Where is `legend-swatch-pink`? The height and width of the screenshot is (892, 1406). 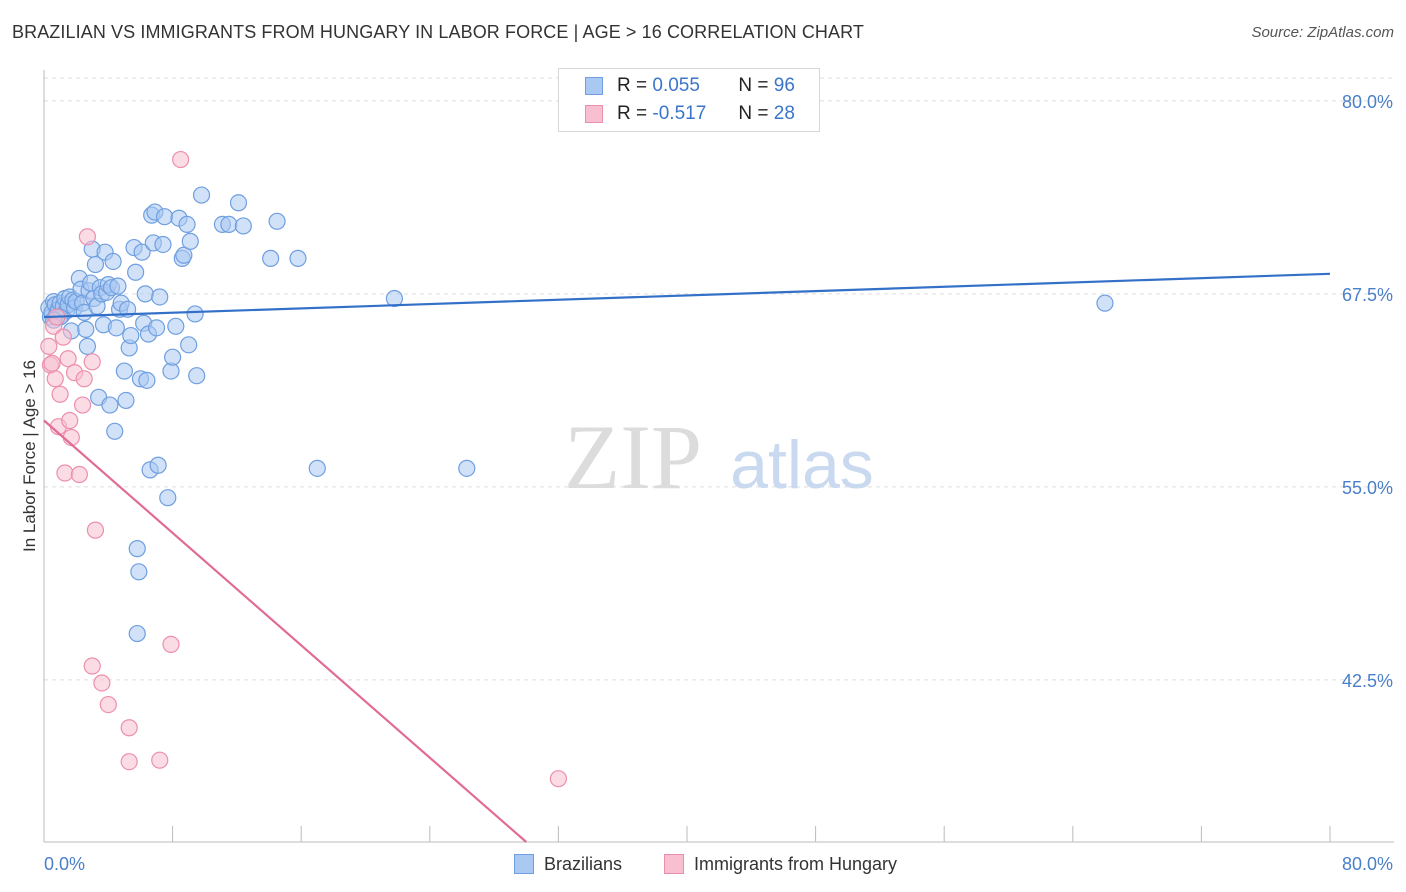
legend-swatch-pink is located at coordinates (594, 114).